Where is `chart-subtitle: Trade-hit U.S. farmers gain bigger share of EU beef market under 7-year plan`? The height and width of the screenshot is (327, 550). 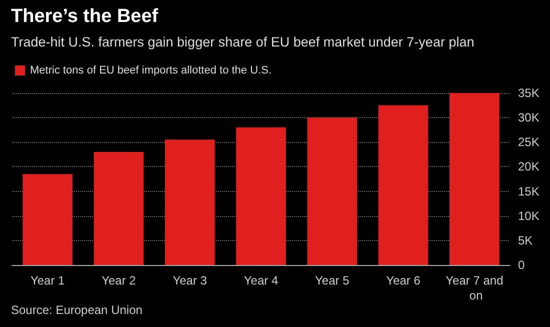
chart-subtitle: Trade-hit U.S. farmers gain bigger share of EU beef market under 7-year plan is located at coordinates (242, 42).